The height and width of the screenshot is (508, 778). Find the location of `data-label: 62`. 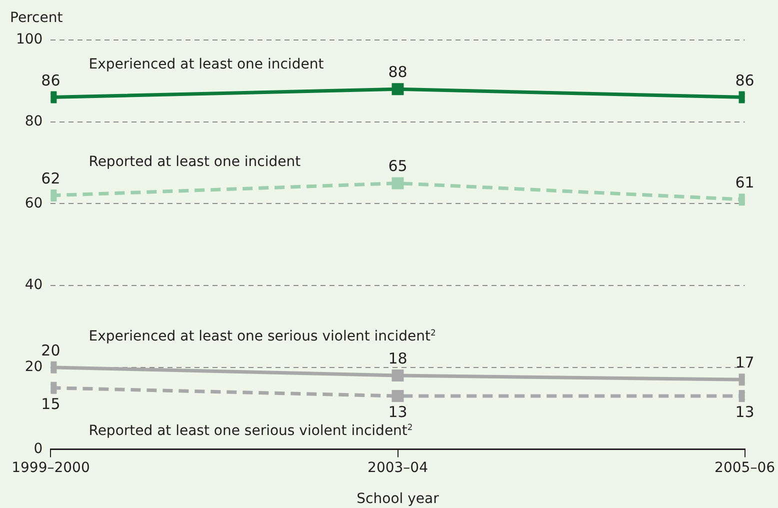

data-label: 62 is located at coordinates (50, 178).